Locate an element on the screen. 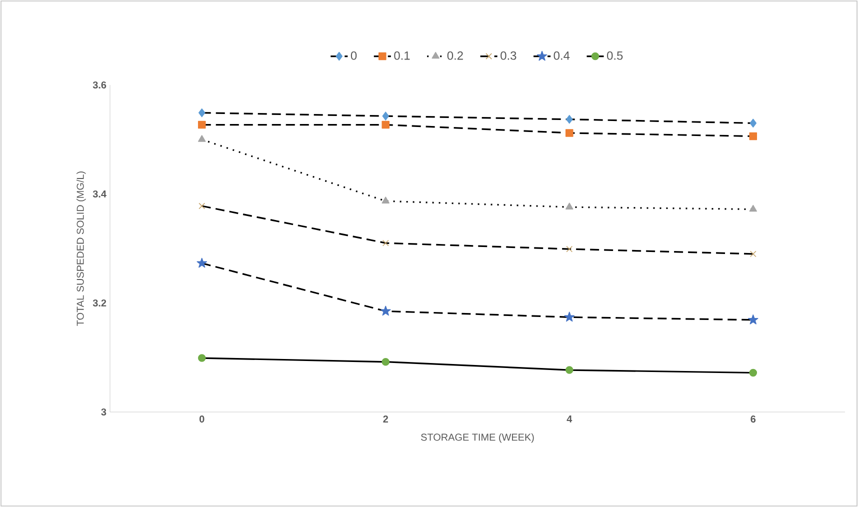 The height and width of the screenshot is (507, 858). legend-label: 0.5 is located at coordinates (615, 55).